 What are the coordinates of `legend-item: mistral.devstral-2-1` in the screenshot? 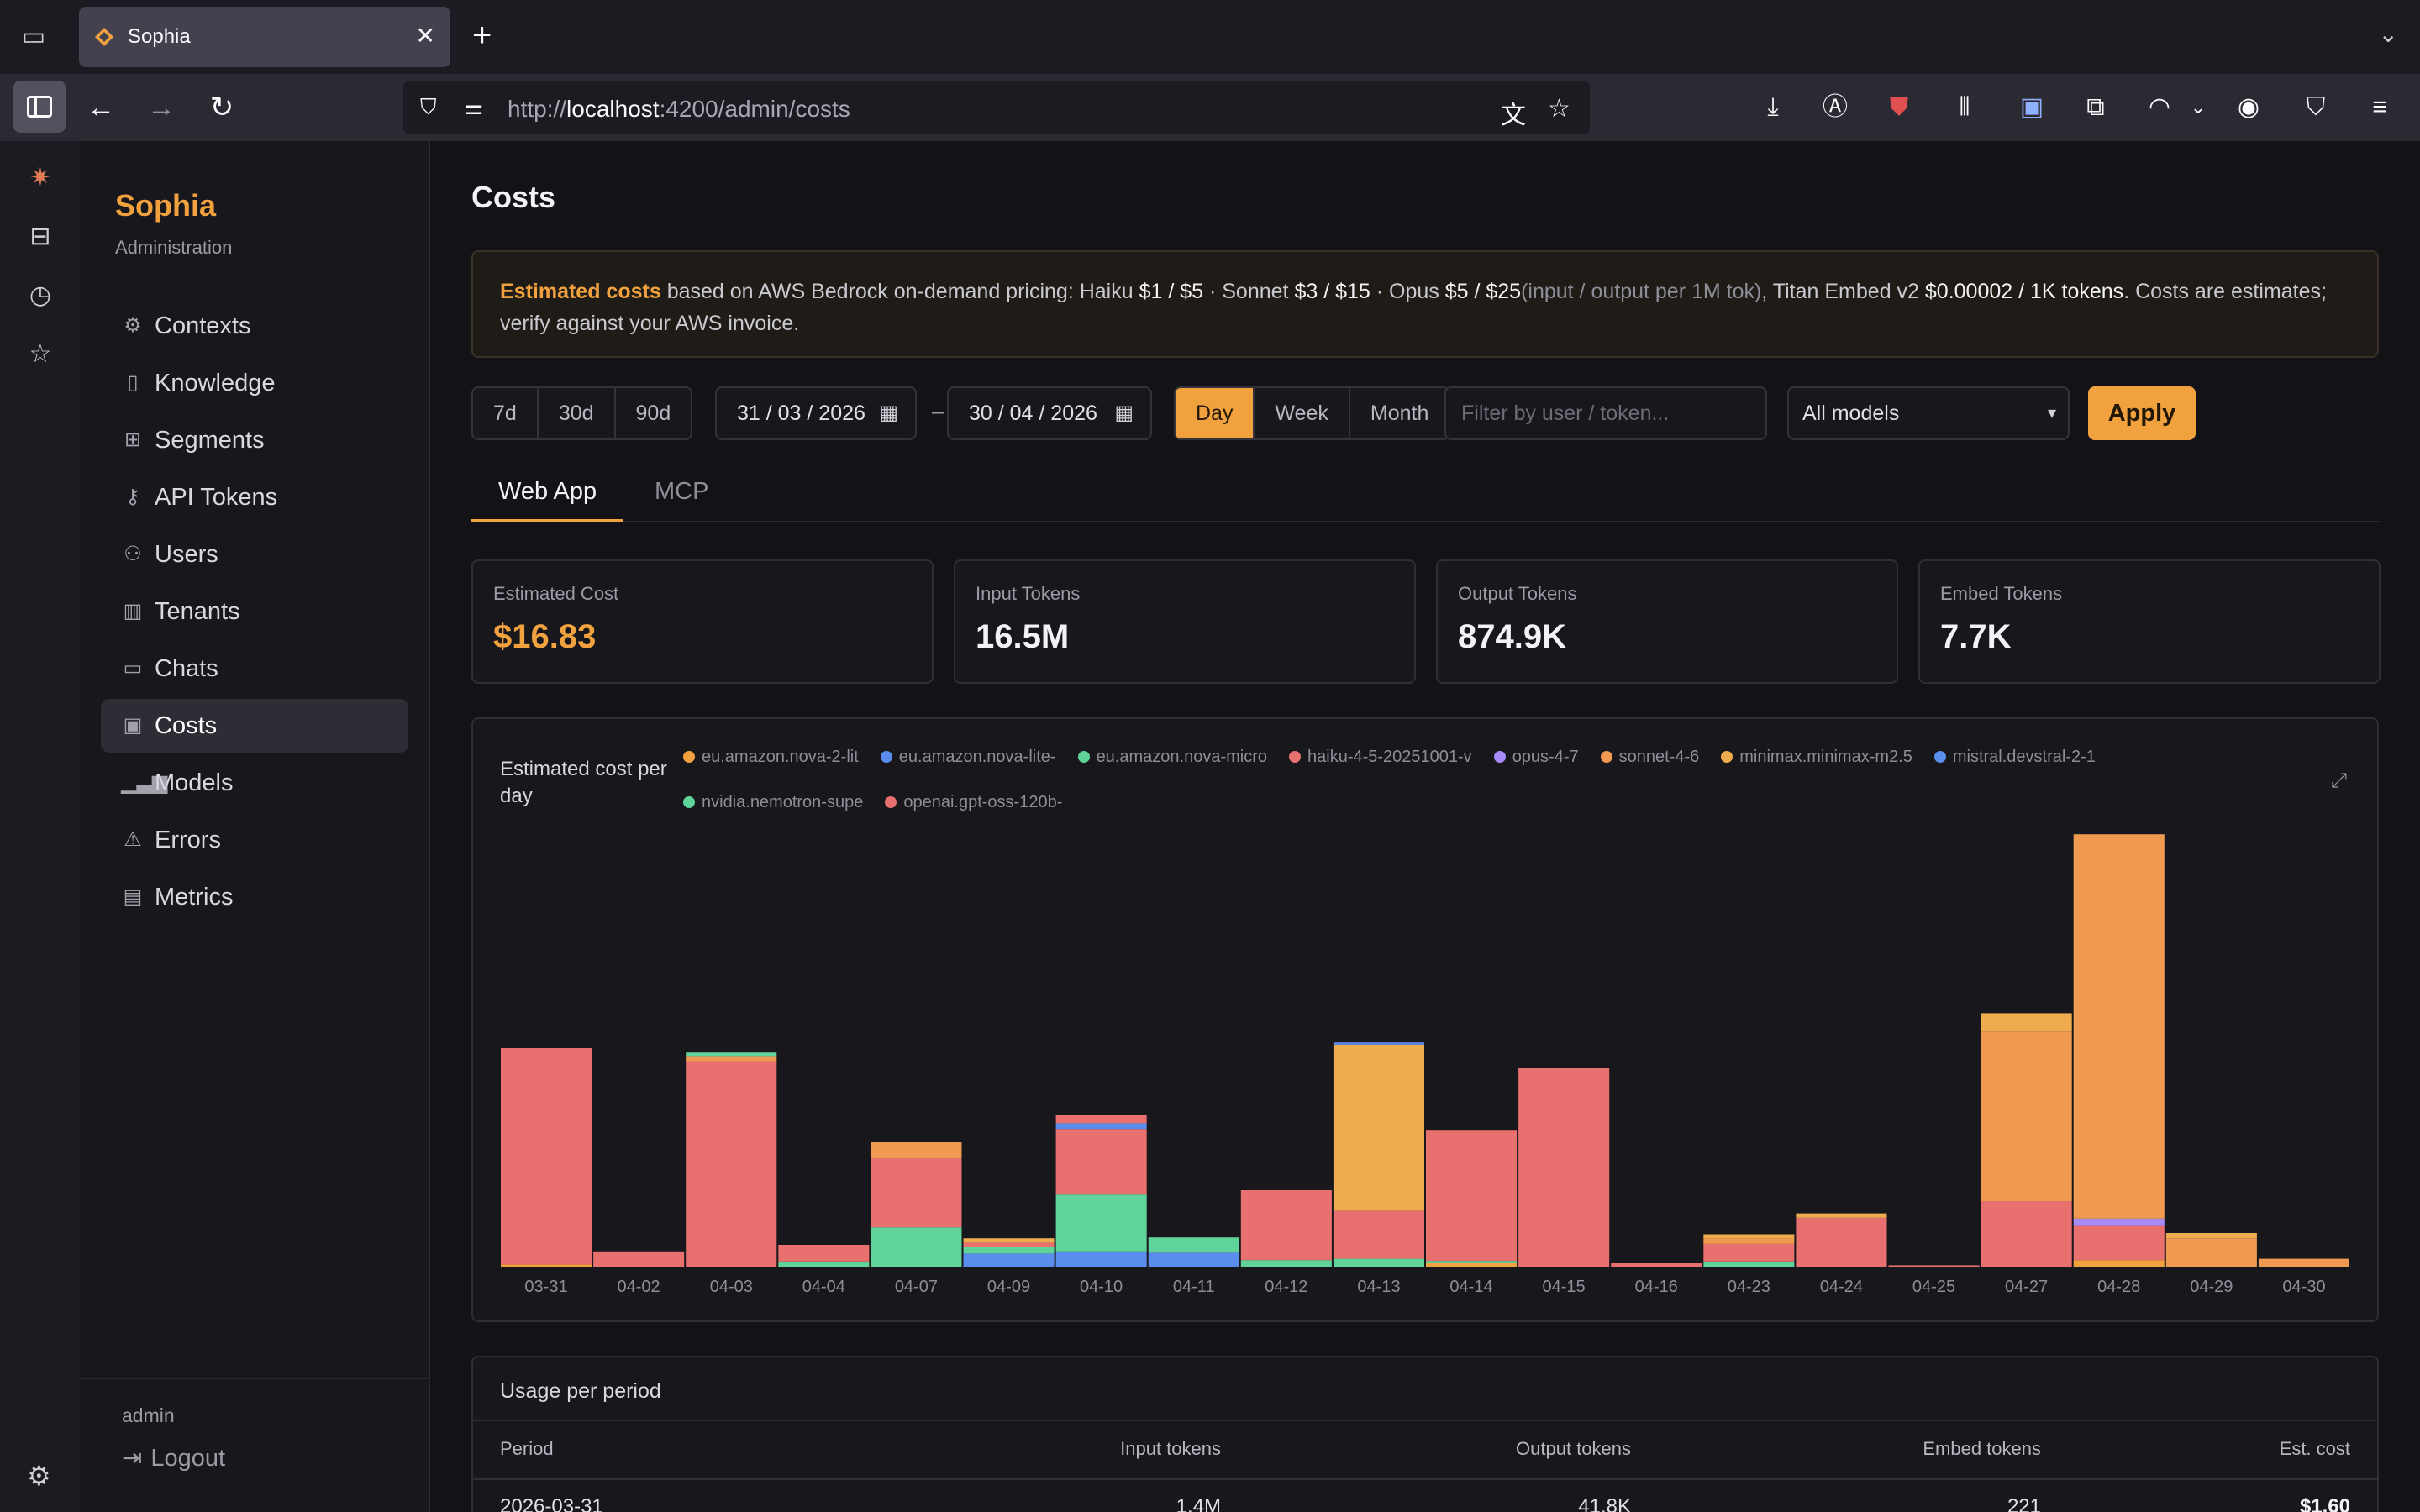 It's located at (2014, 770).